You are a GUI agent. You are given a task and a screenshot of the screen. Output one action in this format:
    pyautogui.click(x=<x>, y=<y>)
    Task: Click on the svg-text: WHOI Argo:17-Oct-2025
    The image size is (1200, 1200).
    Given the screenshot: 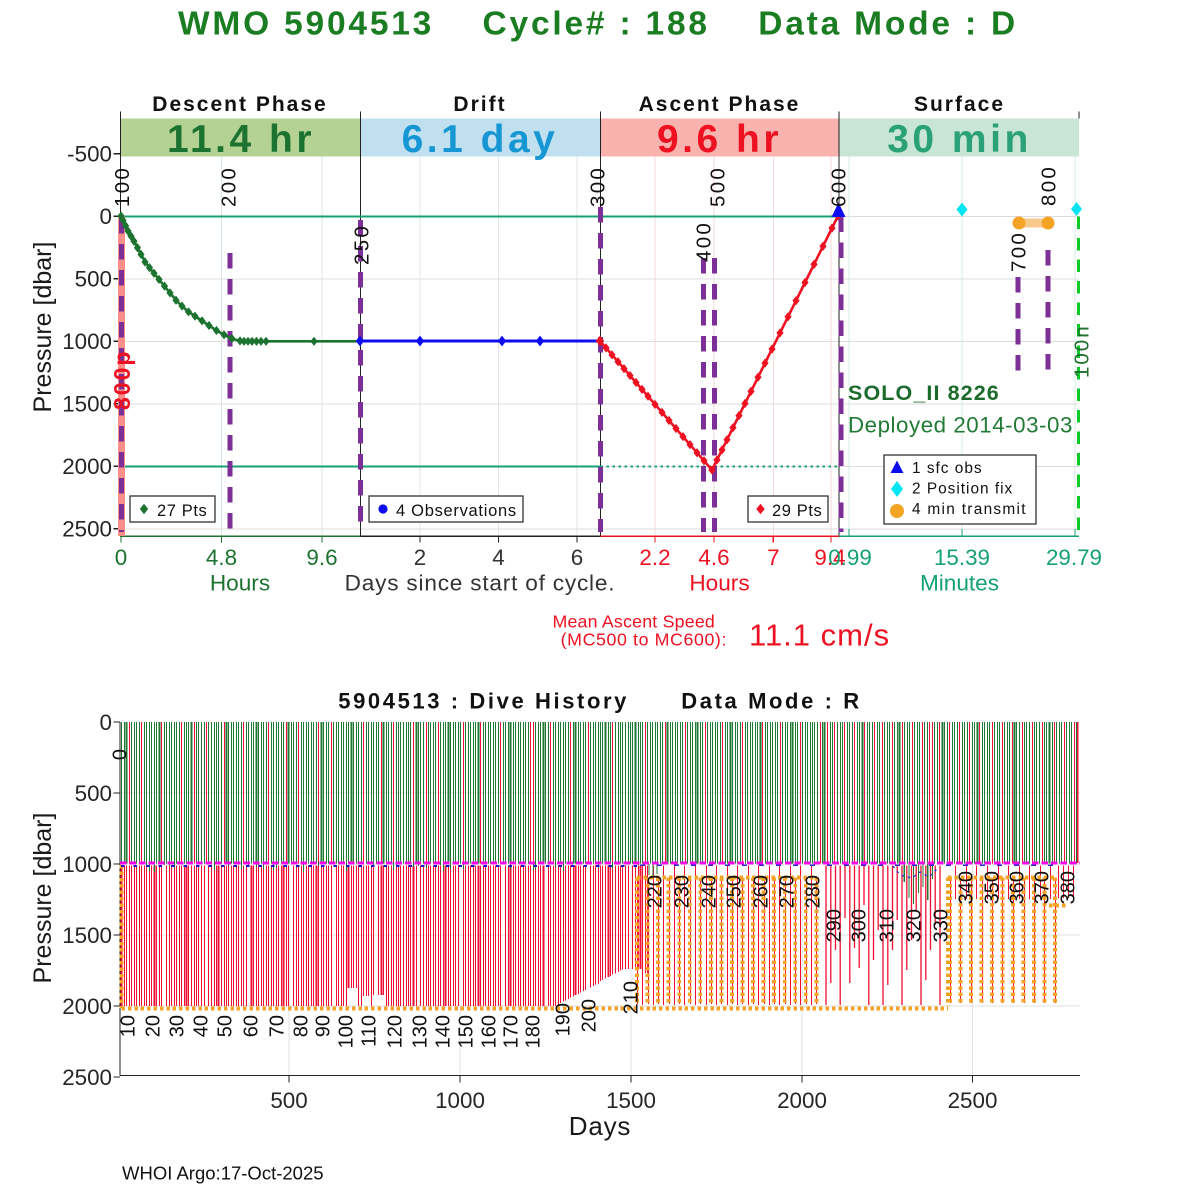 What is the action you would take?
    pyautogui.click(x=223, y=1173)
    